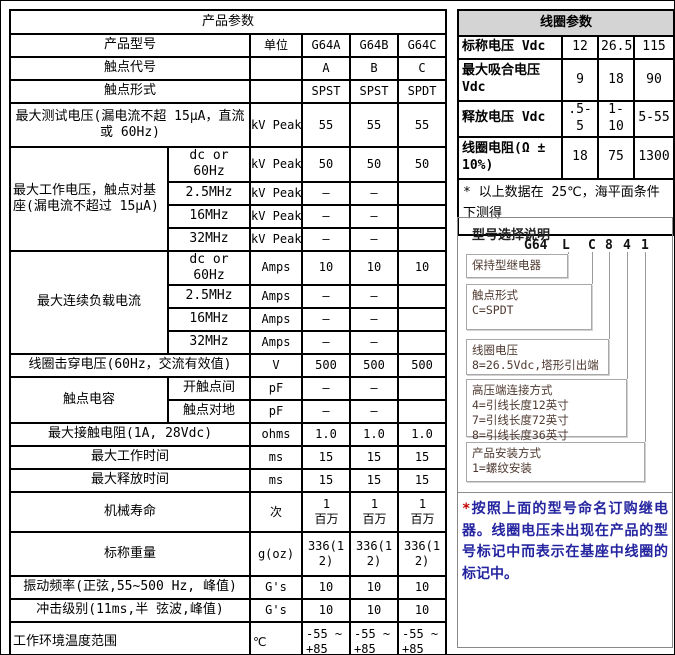  What do you see at coordinates (228, 22) in the screenshot?
I see `product-table-title: 产品参数` at bounding box center [228, 22].